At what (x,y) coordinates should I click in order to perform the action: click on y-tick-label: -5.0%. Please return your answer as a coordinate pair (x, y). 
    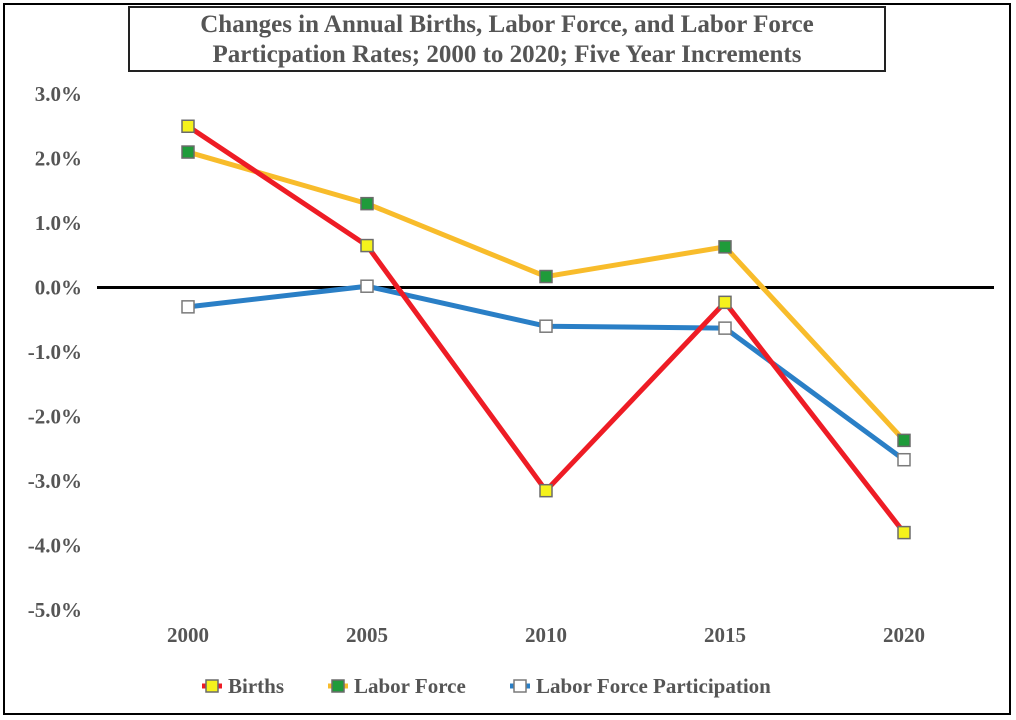
    Looking at the image, I should click on (55, 610).